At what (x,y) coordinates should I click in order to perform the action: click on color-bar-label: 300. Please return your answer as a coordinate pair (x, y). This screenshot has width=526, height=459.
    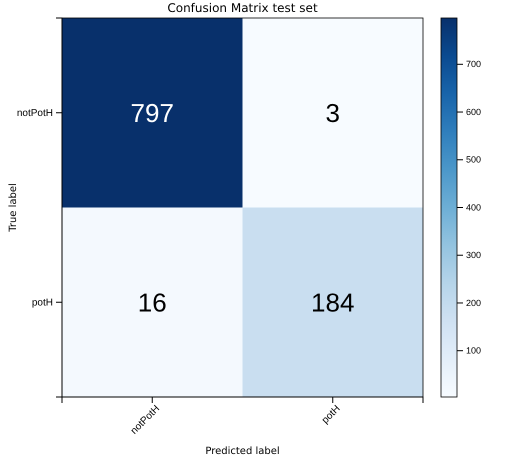
    Looking at the image, I should click on (474, 255).